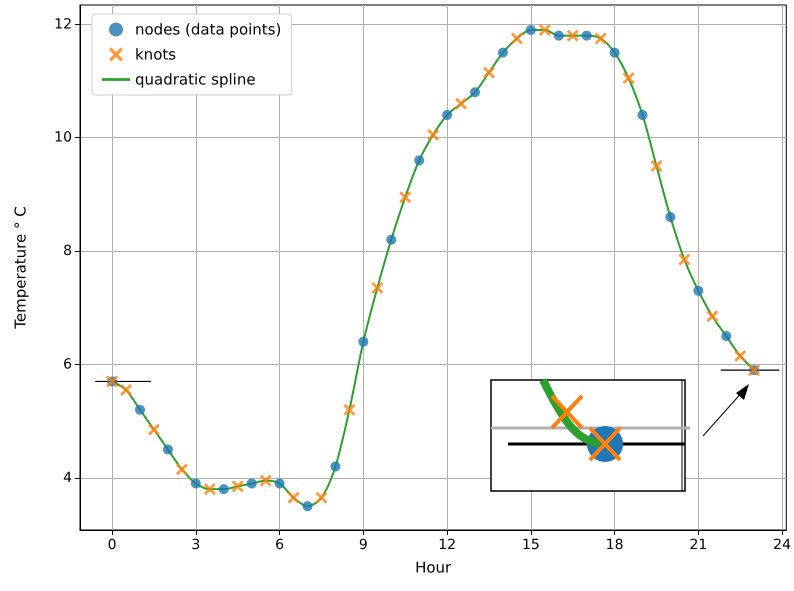 This screenshot has width=794, height=591. What do you see at coordinates (63, 24) in the screenshot?
I see `y-tick-label: 12` at bounding box center [63, 24].